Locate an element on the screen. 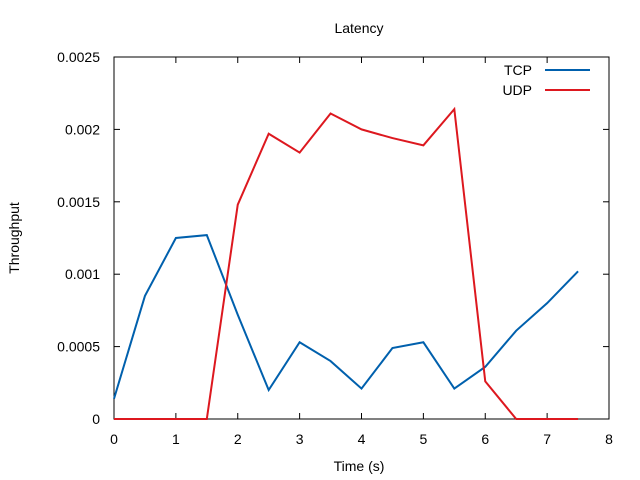  y-tick-label-0.001: 0.001 is located at coordinates (82, 274).